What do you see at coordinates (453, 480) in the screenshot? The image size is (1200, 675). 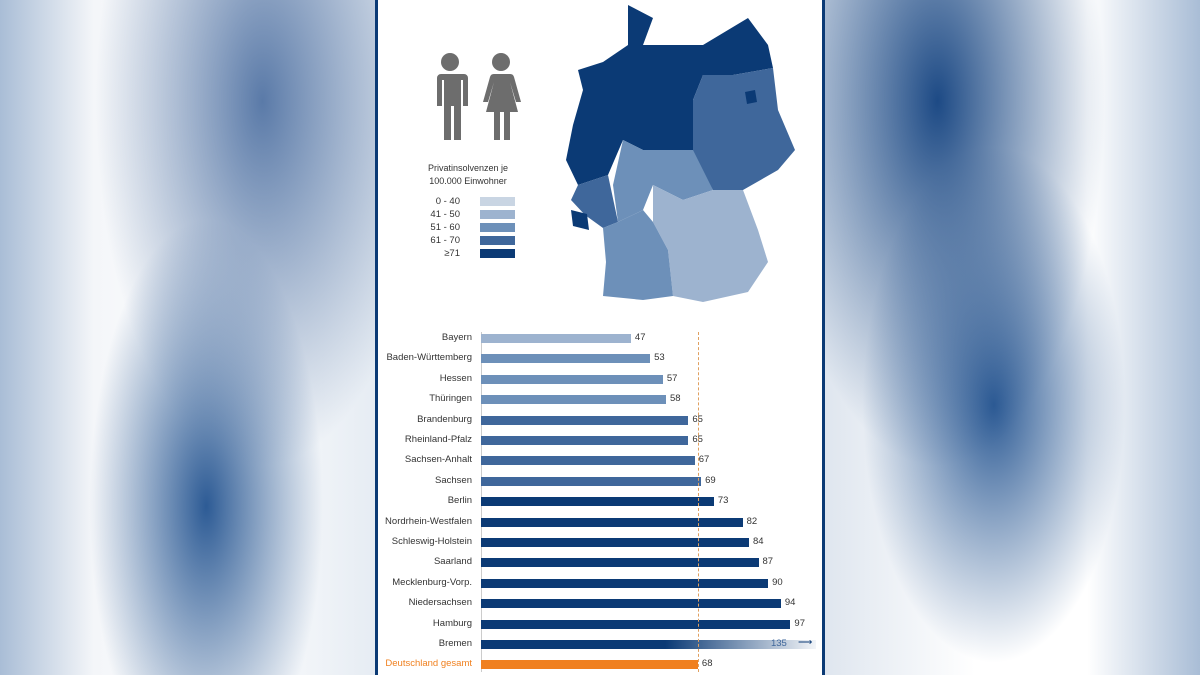 I see `category-label: Sachsen` at bounding box center [453, 480].